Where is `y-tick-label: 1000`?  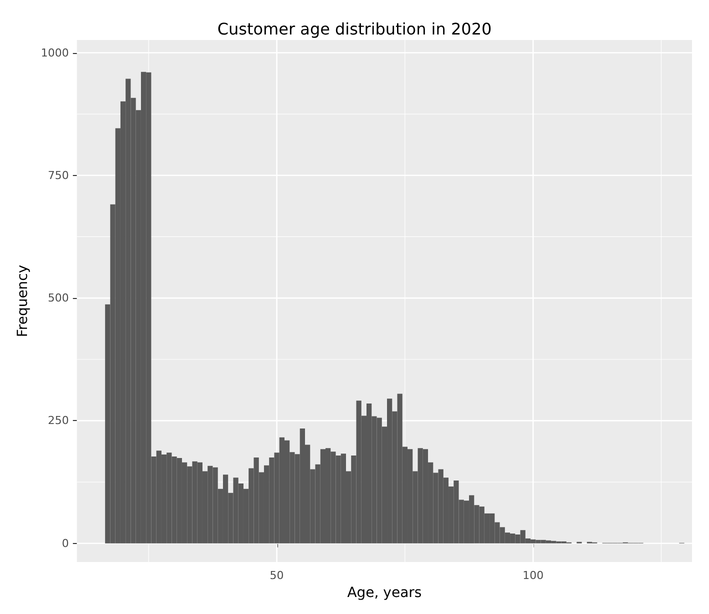 y-tick-label: 1000 is located at coordinates (54, 53).